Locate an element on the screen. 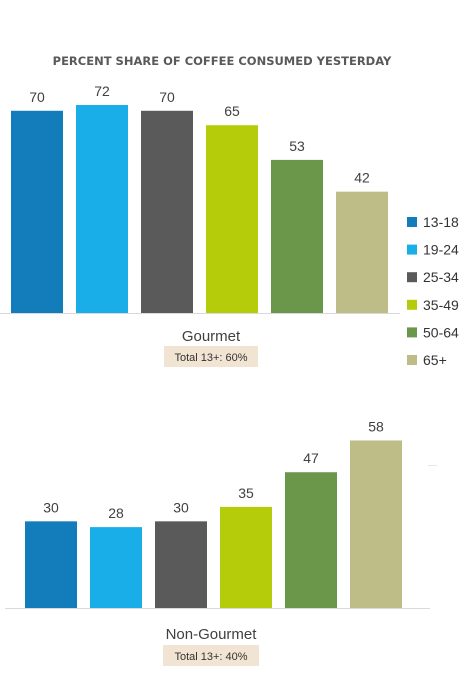  gourmet-value-label-19-24: 72 is located at coordinates (102, 91).